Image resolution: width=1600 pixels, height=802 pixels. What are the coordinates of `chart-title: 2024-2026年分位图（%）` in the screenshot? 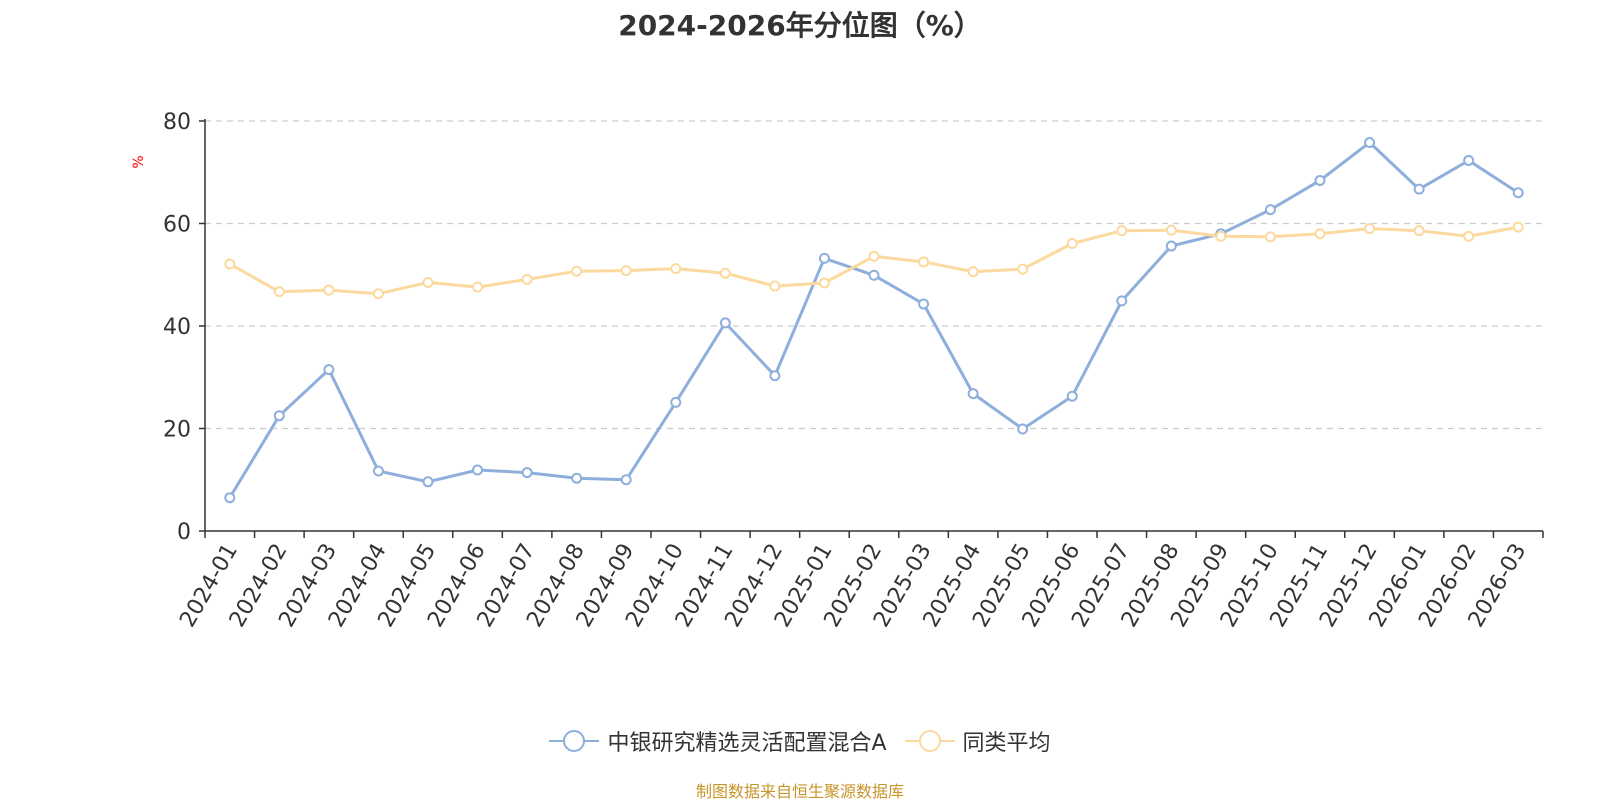 It's located at (800, 25).